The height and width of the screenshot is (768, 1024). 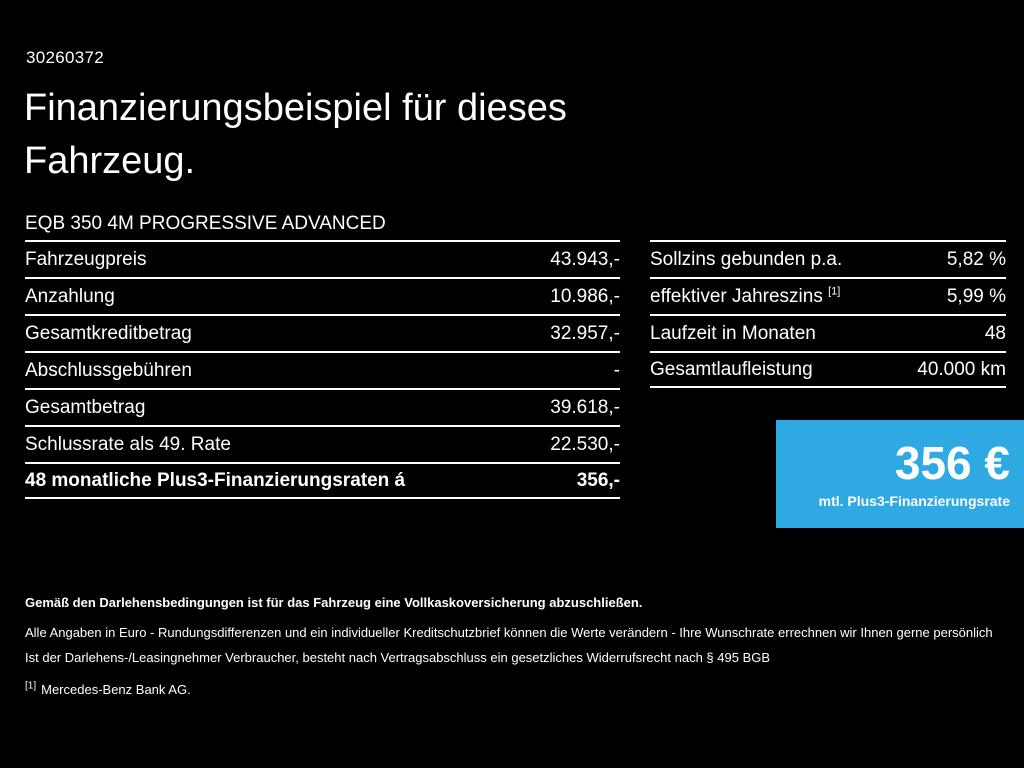 I want to click on vehicle-model: EQB 350 4M PROGRESSIVE ADVANCED, so click(x=205, y=223).